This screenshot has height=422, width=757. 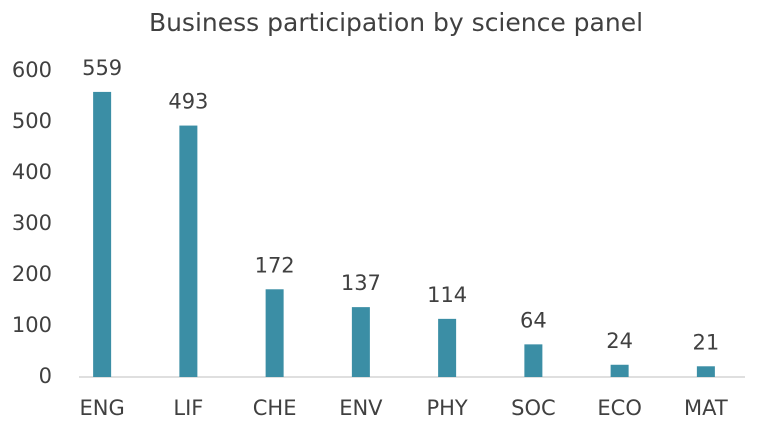 What do you see at coordinates (188, 408) in the screenshot?
I see `x-tick-label: LIF` at bounding box center [188, 408].